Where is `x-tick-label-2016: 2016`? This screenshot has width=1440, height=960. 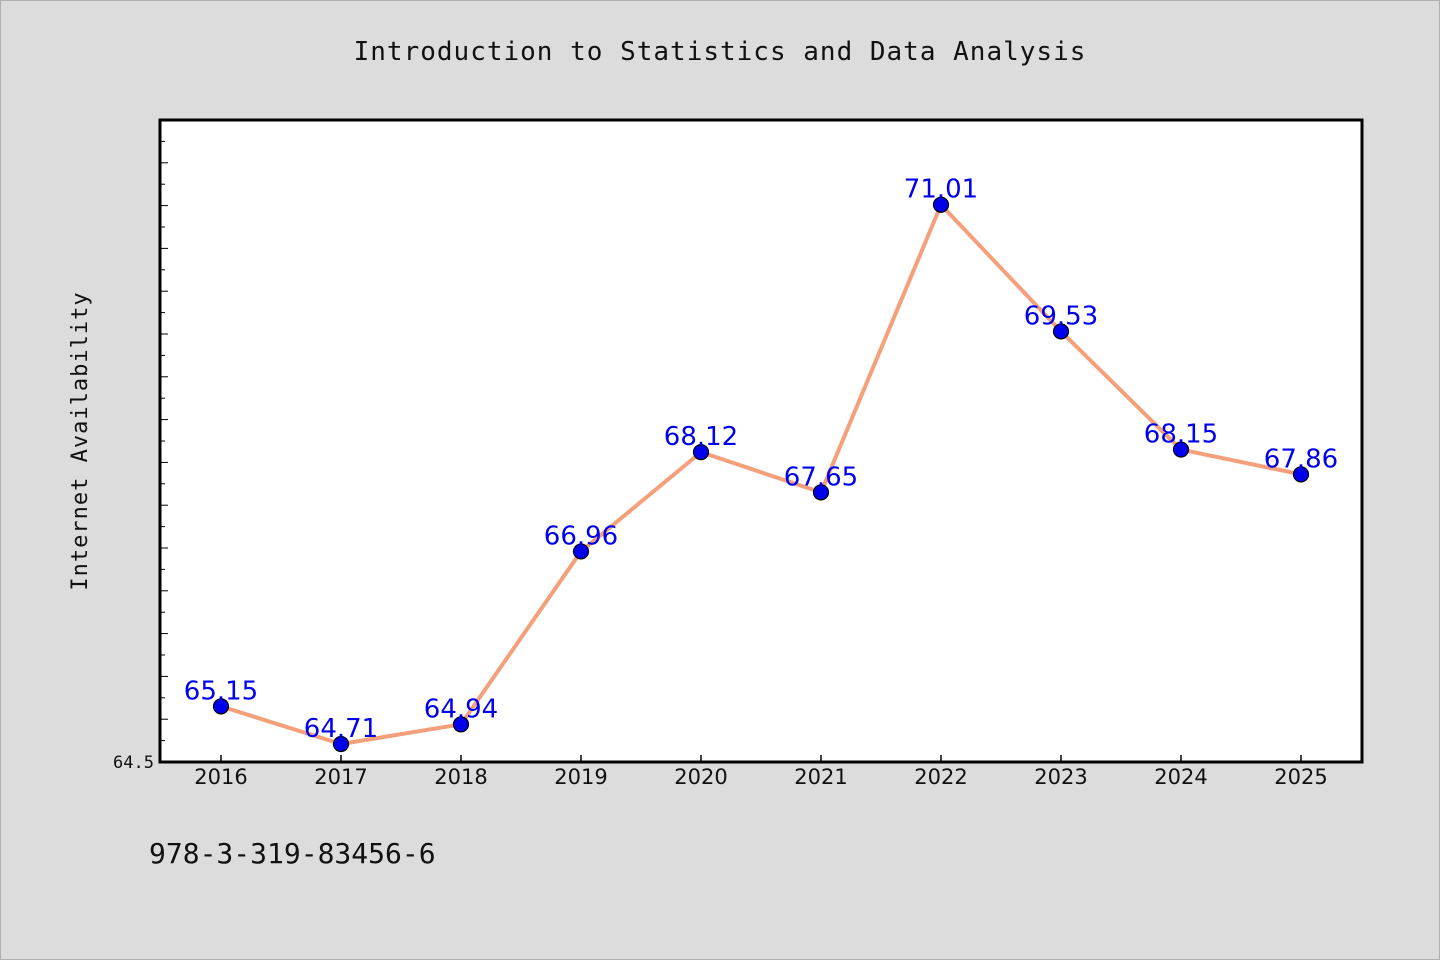 x-tick-label-2016: 2016 is located at coordinates (220, 777).